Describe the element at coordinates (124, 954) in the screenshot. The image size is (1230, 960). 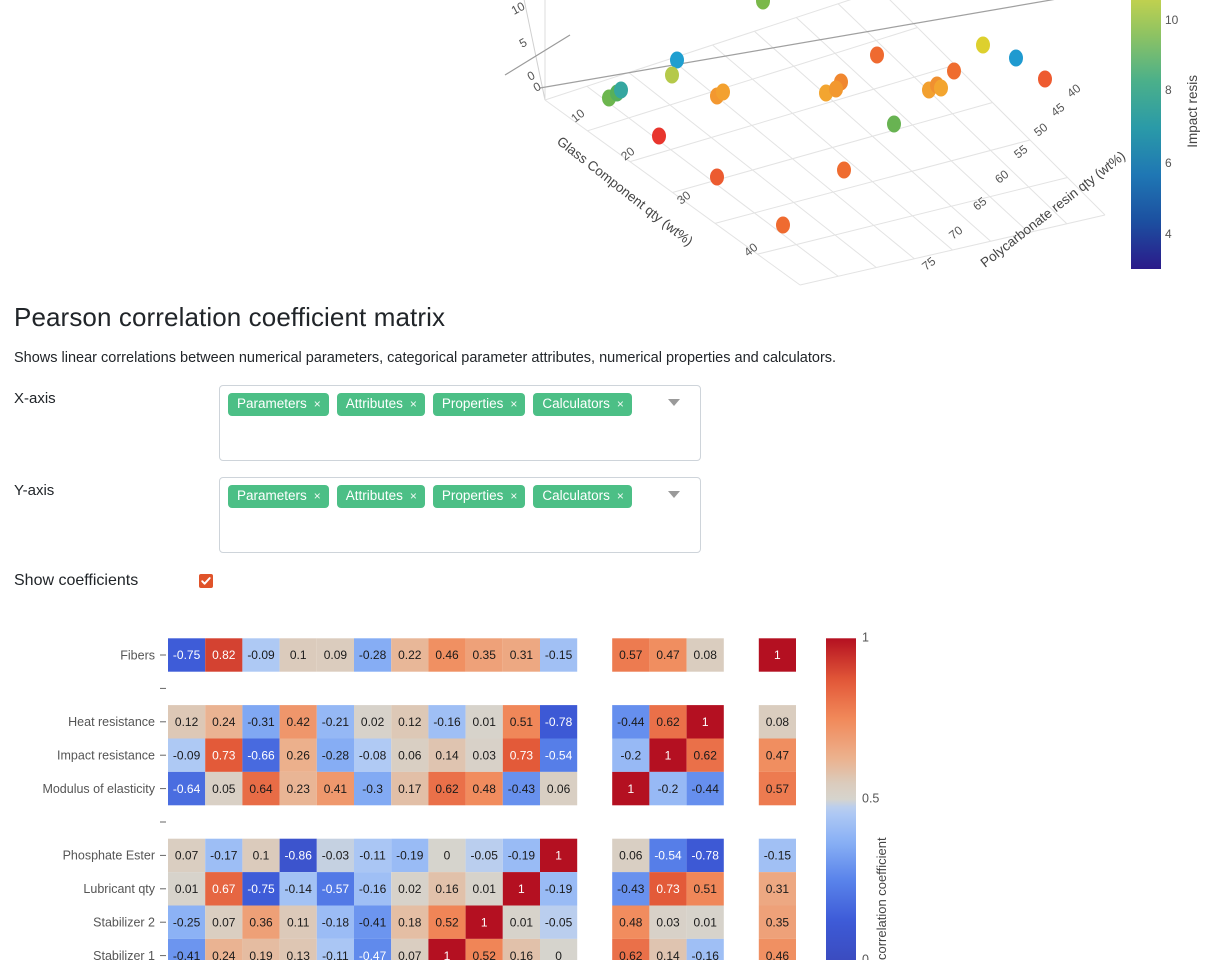
I see `heatmap-row-label: Stabilizer 1` at that location.